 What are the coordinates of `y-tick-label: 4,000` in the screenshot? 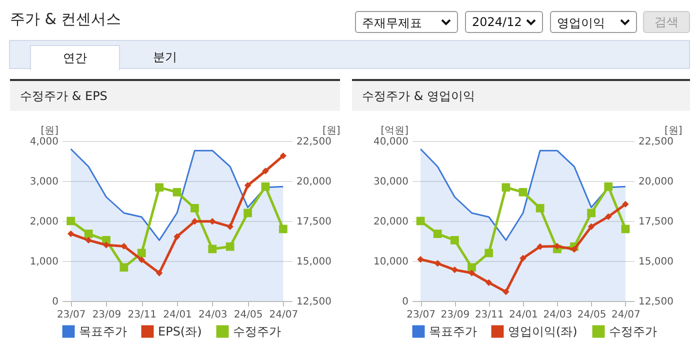 It's located at (44, 142).